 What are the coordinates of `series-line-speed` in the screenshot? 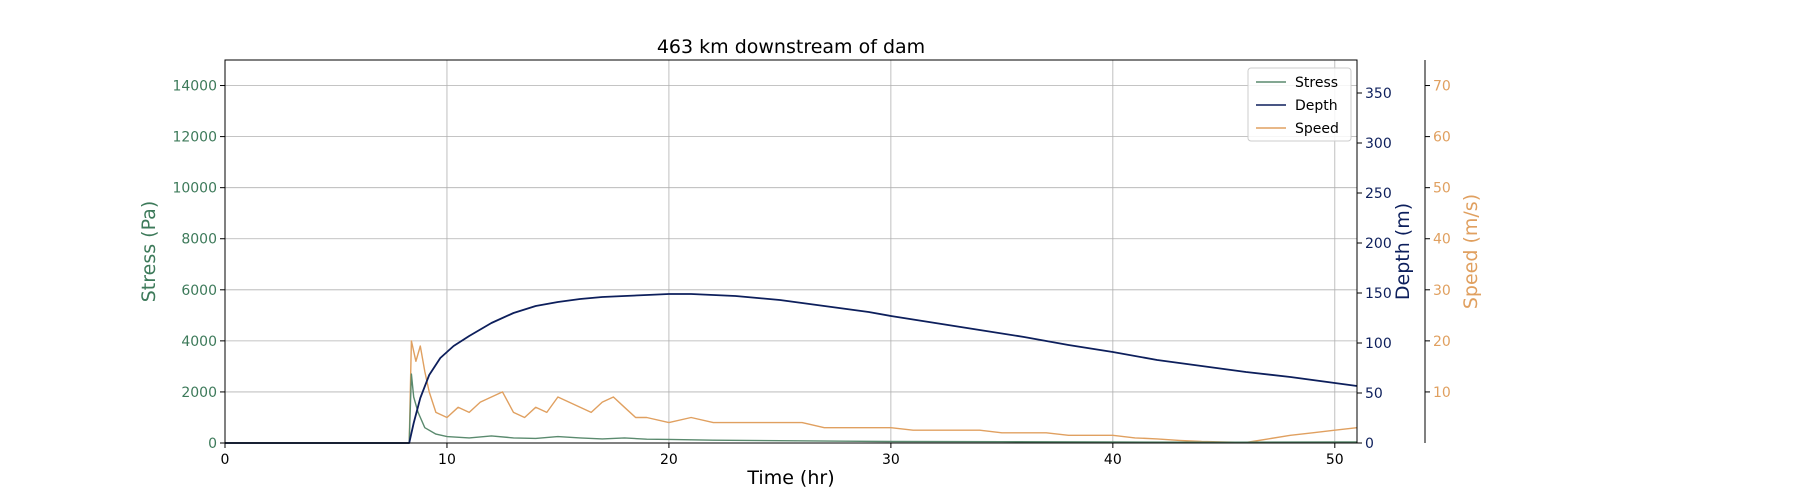 It's located at (791, 392).